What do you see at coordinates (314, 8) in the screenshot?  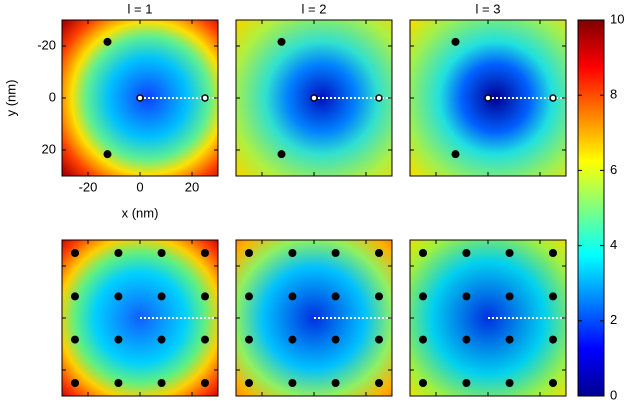 I see `panel-title: l = 2` at bounding box center [314, 8].